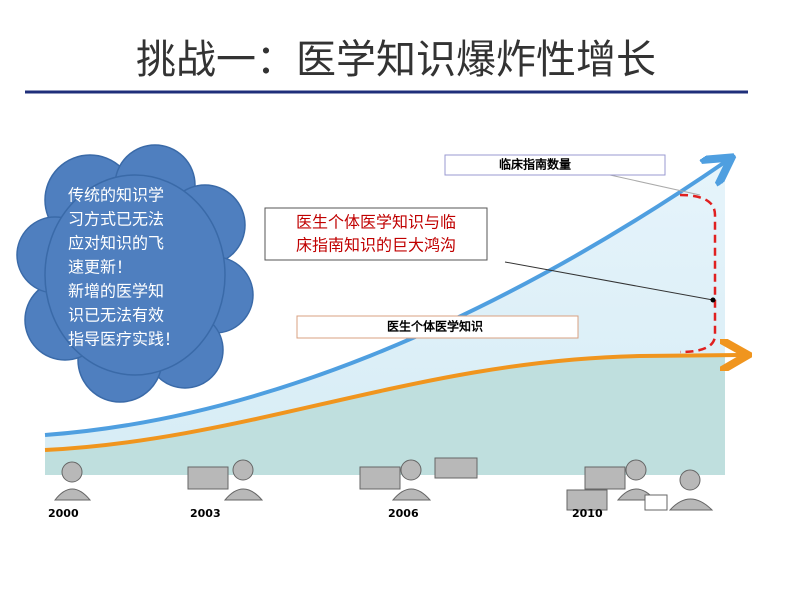 This screenshot has width=793, height=595. What do you see at coordinates (403, 513) in the screenshot?
I see `year-label: 2006` at bounding box center [403, 513].